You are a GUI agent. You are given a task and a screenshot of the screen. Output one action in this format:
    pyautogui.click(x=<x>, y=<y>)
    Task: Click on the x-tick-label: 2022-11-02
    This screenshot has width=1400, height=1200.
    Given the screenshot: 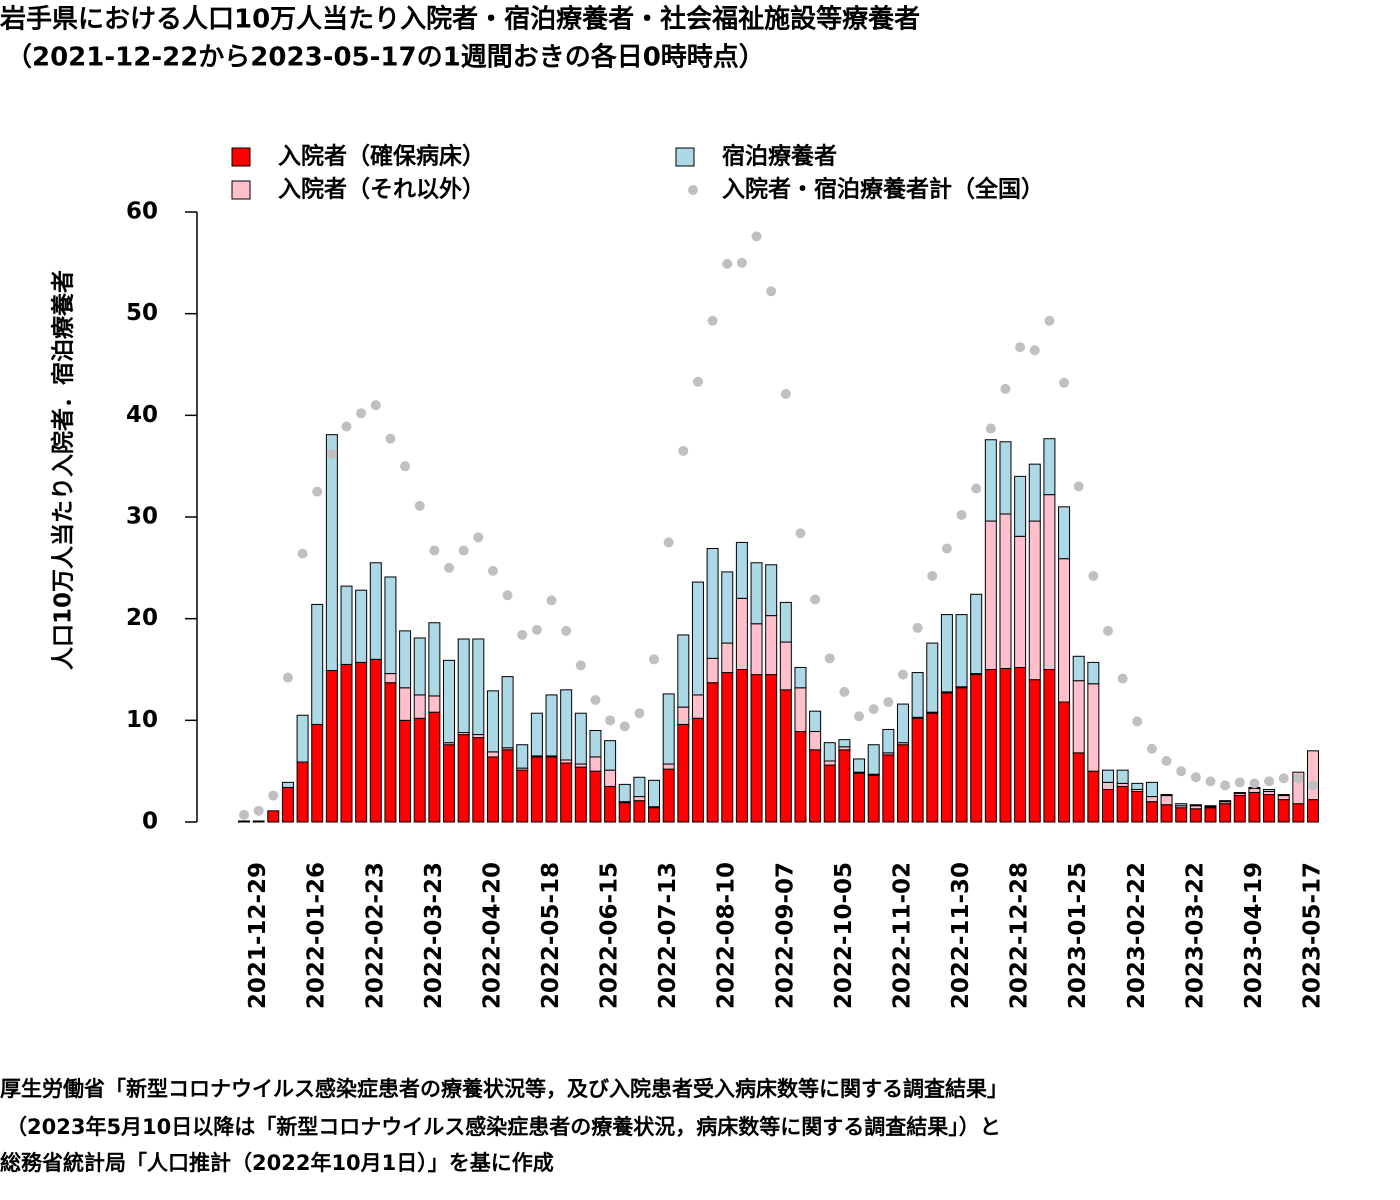 What is the action you would take?
    pyautogui.click(x=902, y=935)
    